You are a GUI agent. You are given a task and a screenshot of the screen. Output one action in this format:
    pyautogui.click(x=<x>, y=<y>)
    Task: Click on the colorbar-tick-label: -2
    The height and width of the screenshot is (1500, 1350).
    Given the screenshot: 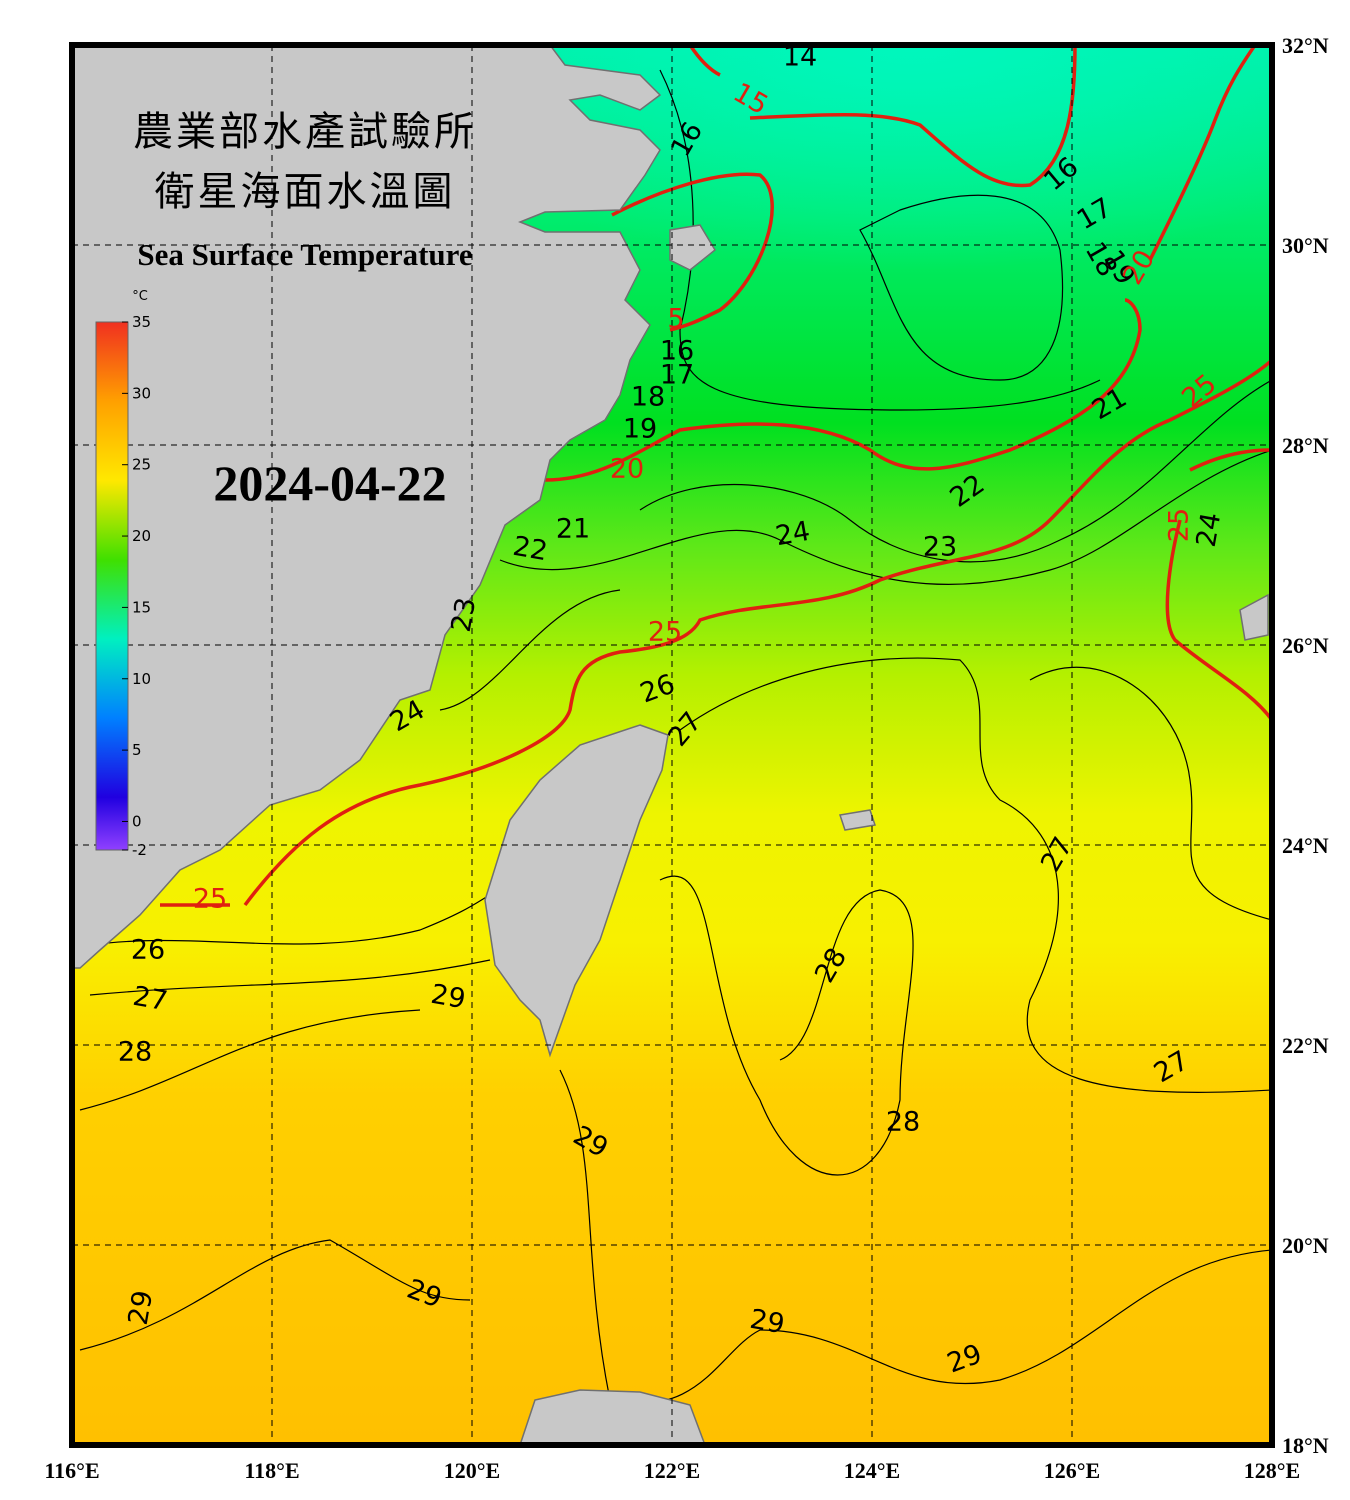 What is the action you would take?
    pyautogui.click(x=139, y=850)
    